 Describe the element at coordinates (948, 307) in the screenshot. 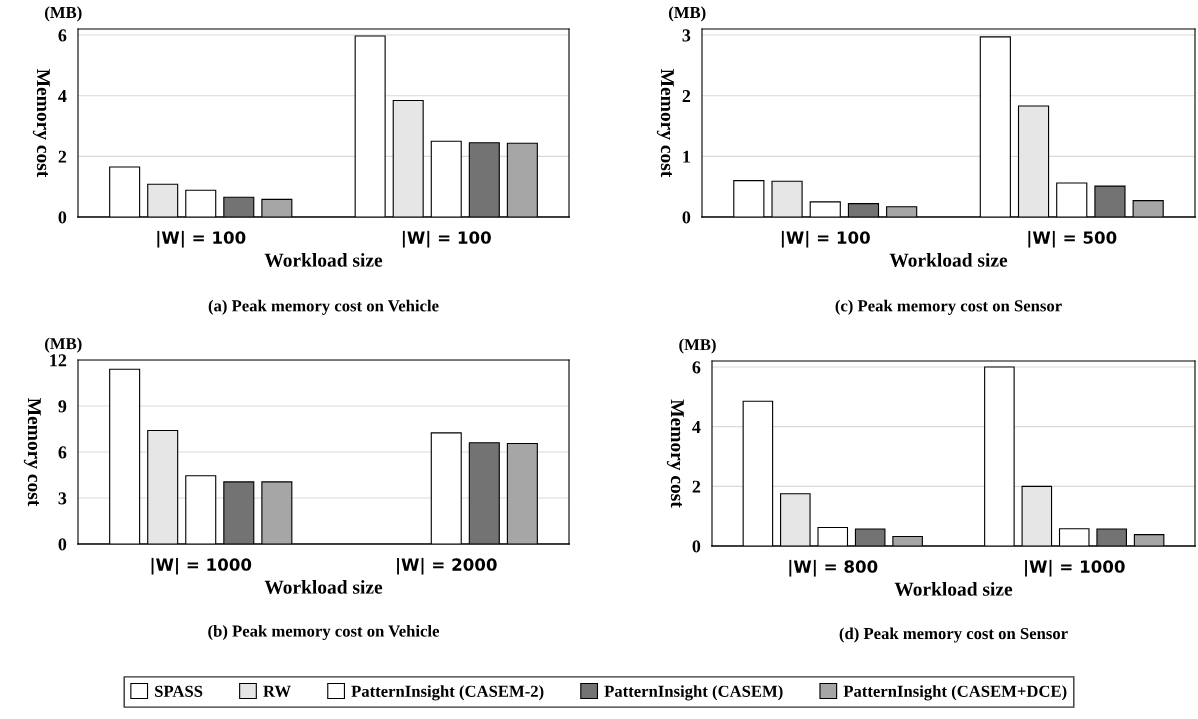

I see `text: (c) Peak memory cost on Sensor` at that location.